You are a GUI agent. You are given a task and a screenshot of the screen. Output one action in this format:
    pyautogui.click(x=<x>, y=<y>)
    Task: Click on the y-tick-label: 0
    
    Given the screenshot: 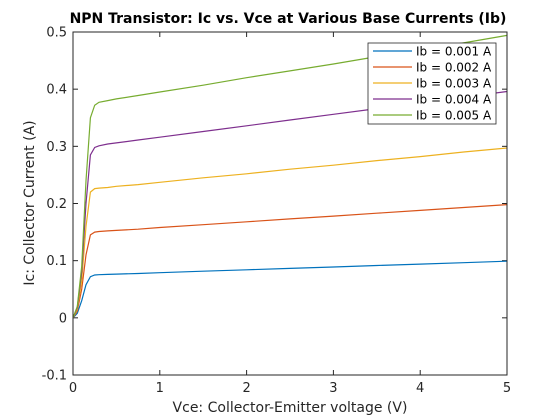 What is the action you would take?
    pyautogui.click(x=63, y=318)
    